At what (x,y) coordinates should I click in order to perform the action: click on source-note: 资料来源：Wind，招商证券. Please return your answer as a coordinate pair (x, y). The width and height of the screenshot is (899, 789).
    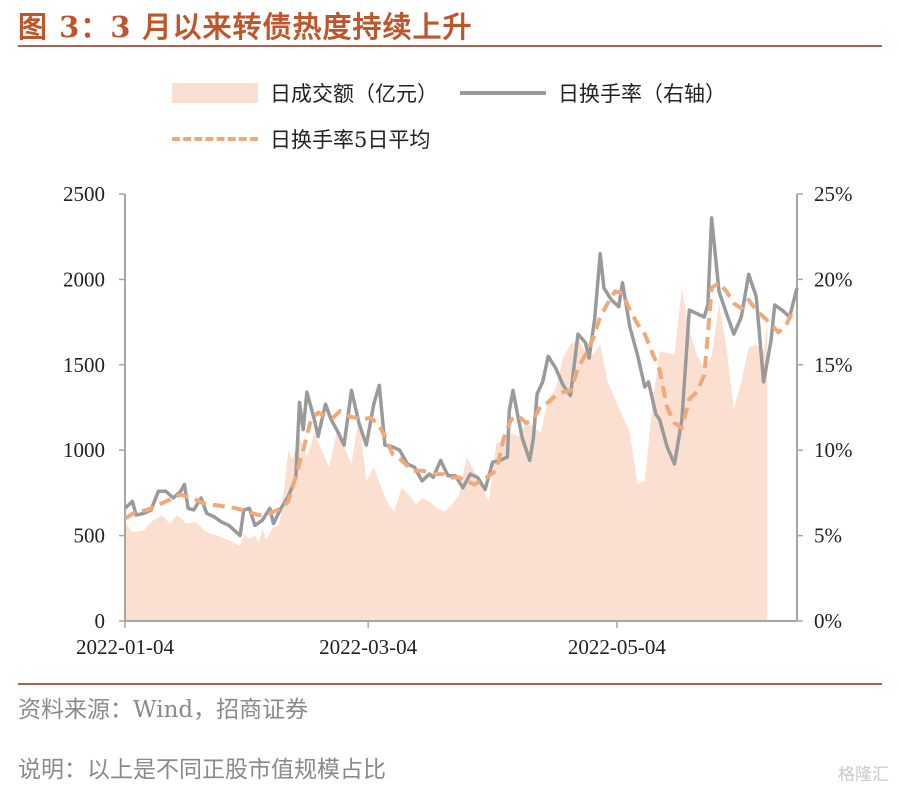
    Looking at the image, I should click on (163, 710).